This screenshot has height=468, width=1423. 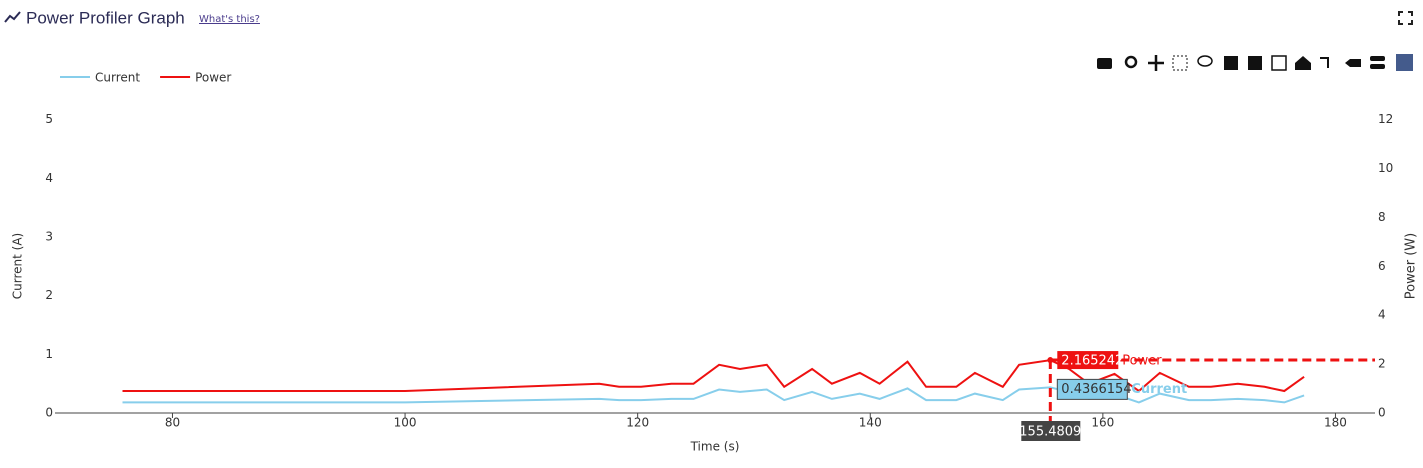 What do you see at coordinates (1279, 63) in the screenshot?
I see `autoscale-button` at bounding box center [1279, 63].